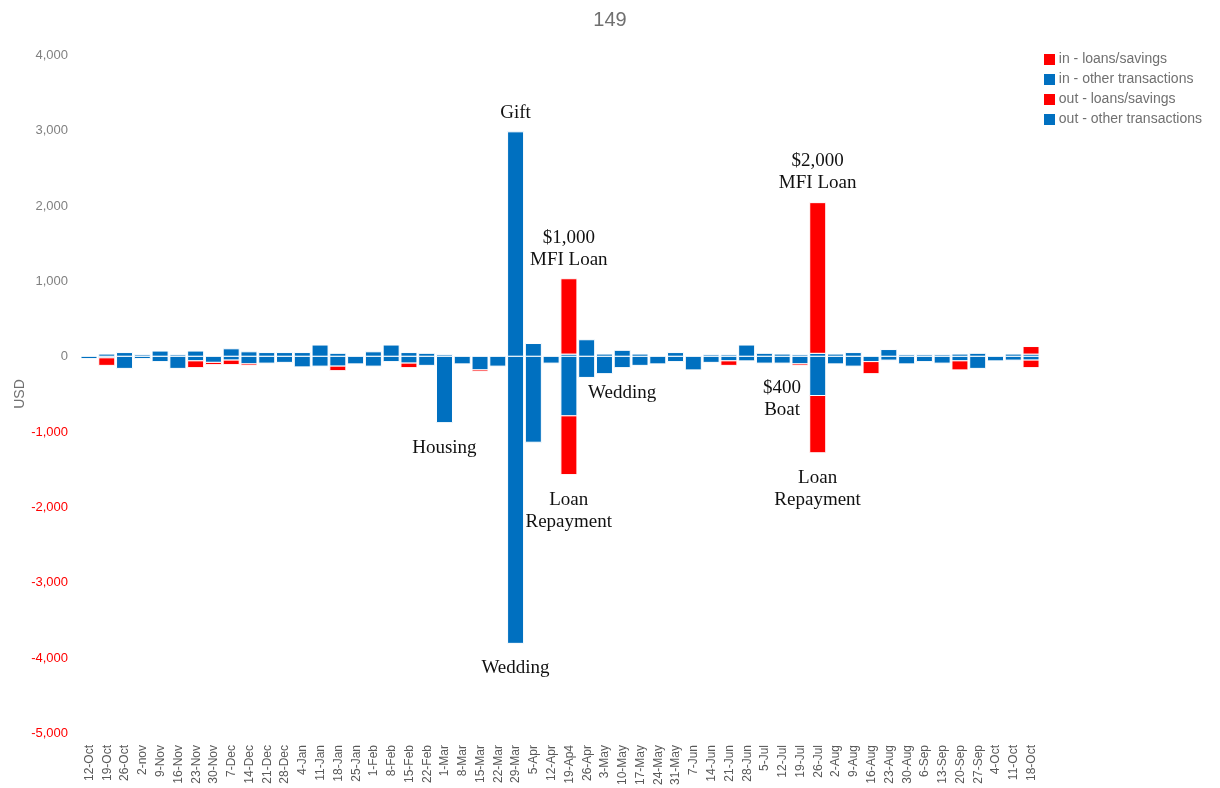 The width and height of the screenshot is (1220, 788). I want to click on y-axis-title: USD, so click(18, 394).